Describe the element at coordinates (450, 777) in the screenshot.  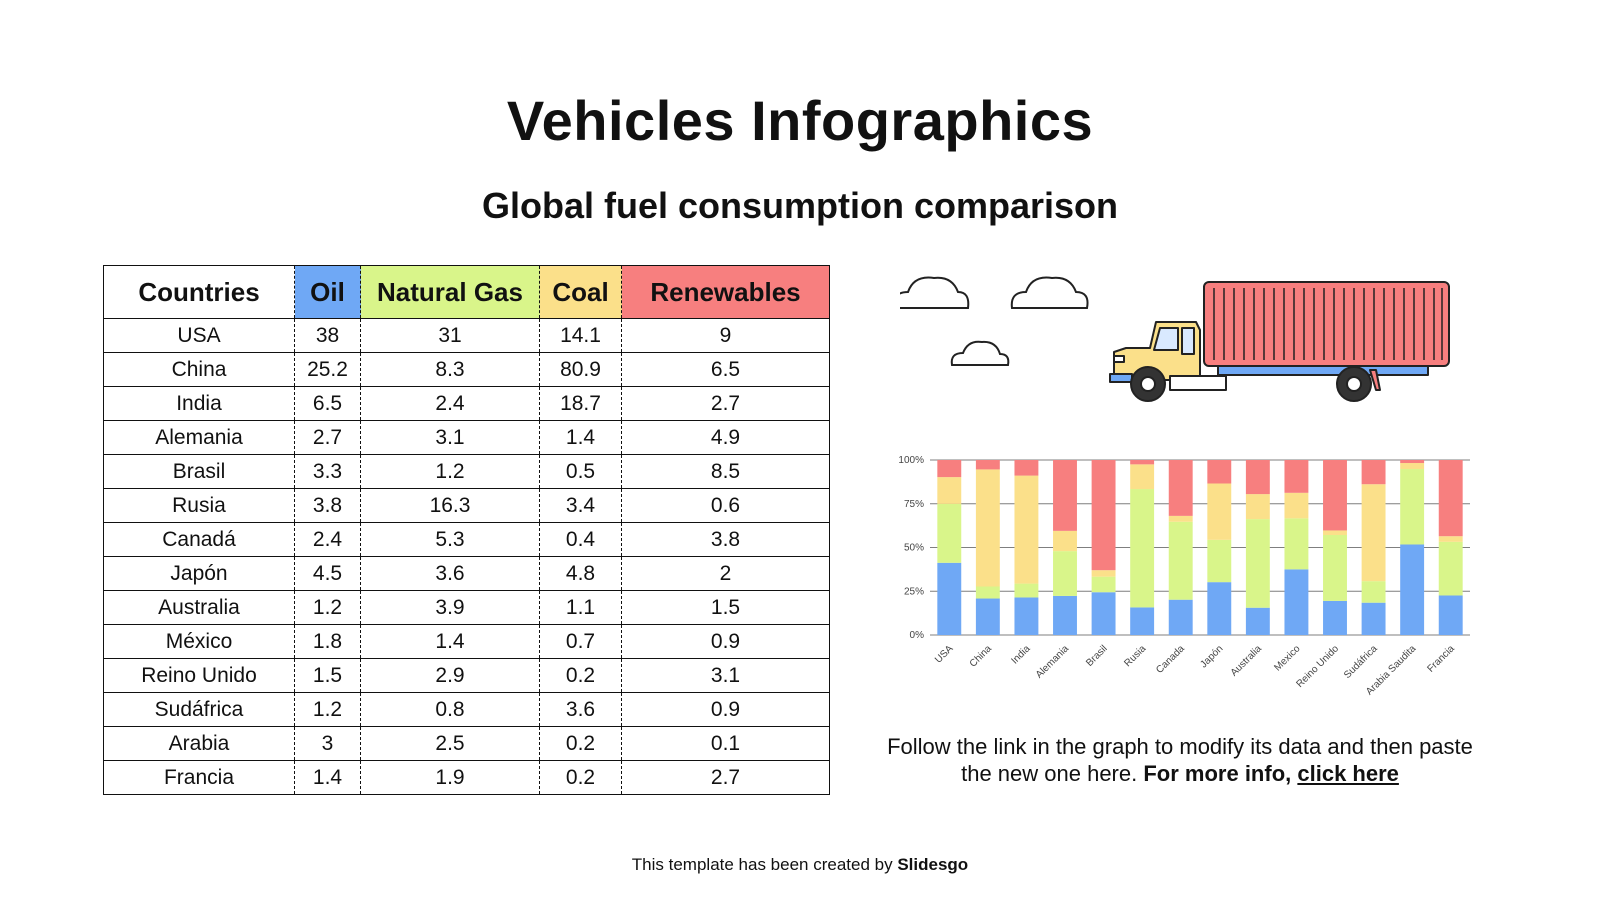
I see `cell-natural-gas: 1.9` at that location.